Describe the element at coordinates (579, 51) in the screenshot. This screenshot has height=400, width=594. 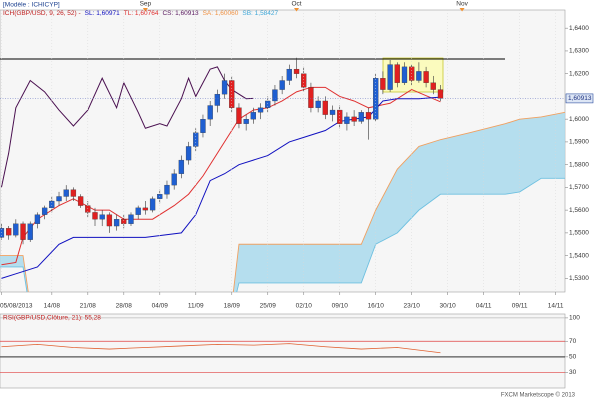
I see `y-tick-label: 1,6300` at that location.